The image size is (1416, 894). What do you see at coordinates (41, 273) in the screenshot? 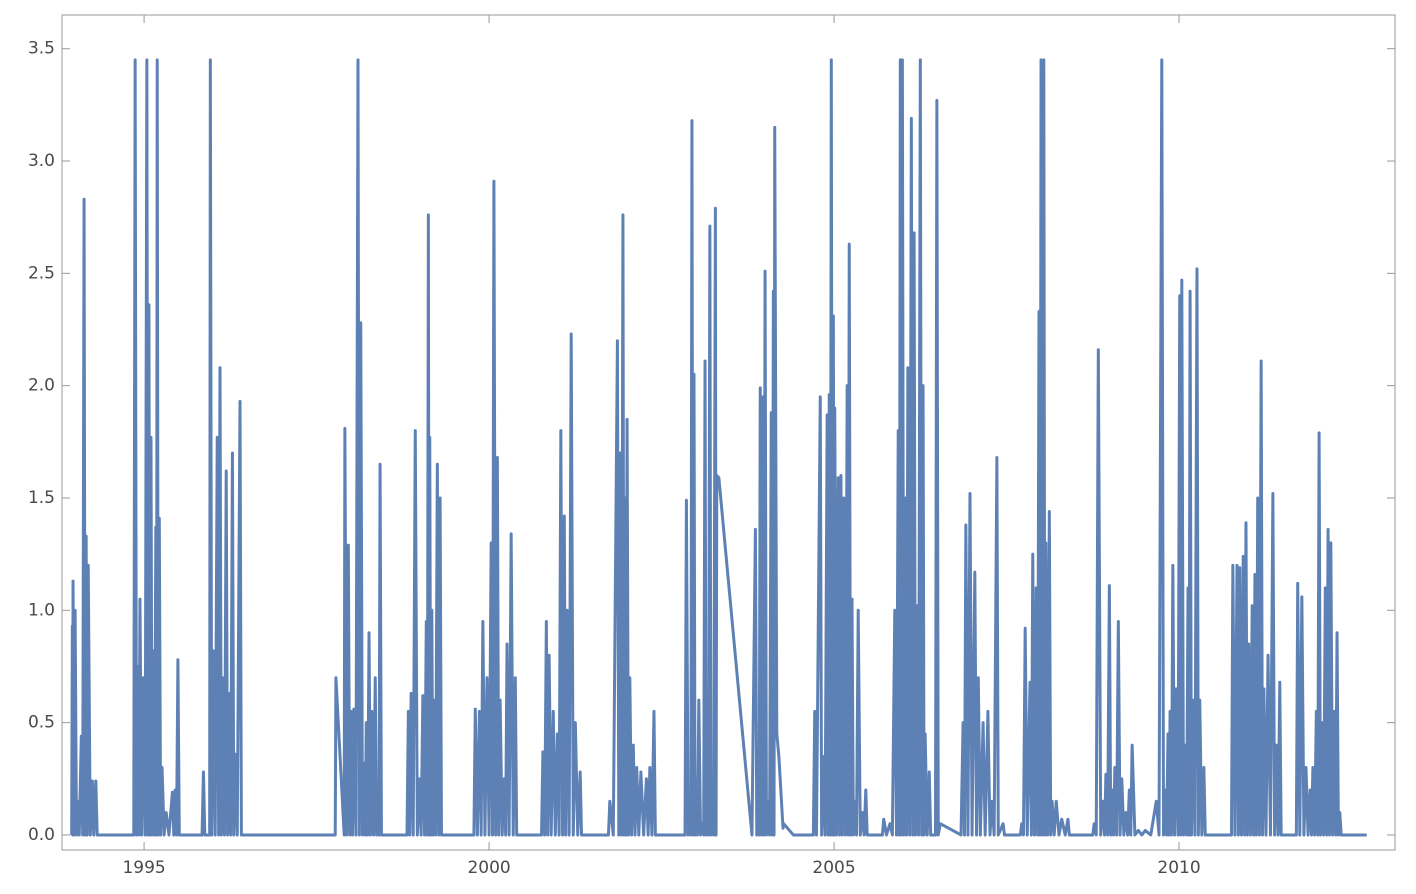
I see `y-tick-label: 2.5` at bounding box center [41, 273].